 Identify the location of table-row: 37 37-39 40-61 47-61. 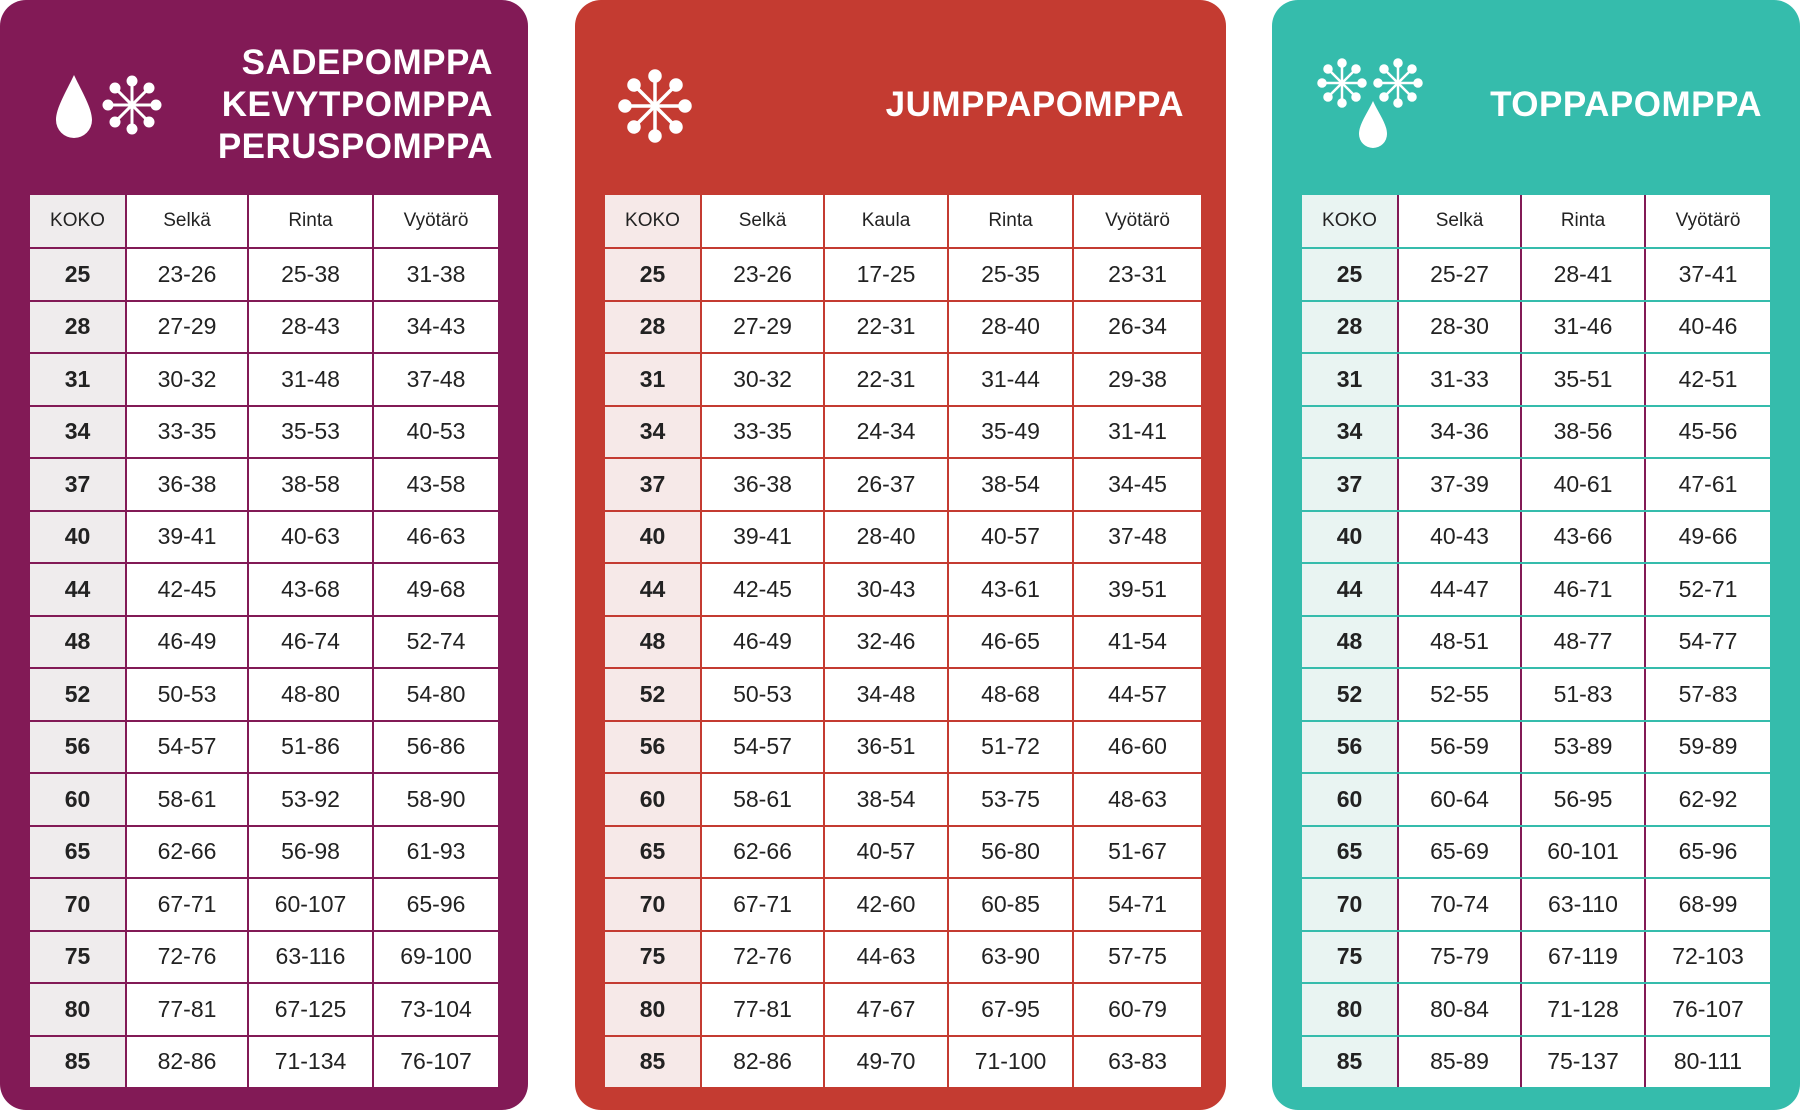
(1536, 485).